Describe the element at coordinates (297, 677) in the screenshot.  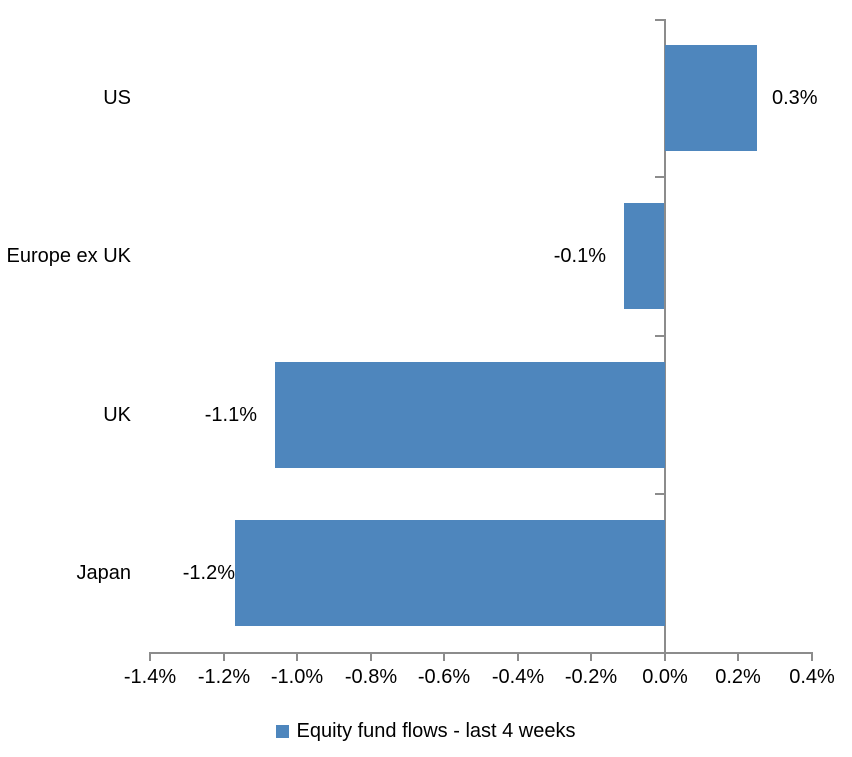
I see `x-axis-tick-label-1-0: -1.0%` at that location.